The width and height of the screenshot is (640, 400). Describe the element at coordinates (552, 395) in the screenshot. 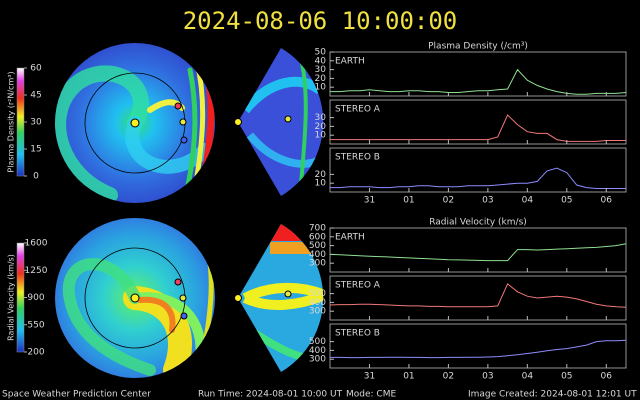

I see `footer-created: Image Created: 2024-08-01 12:01 UT` at that location.